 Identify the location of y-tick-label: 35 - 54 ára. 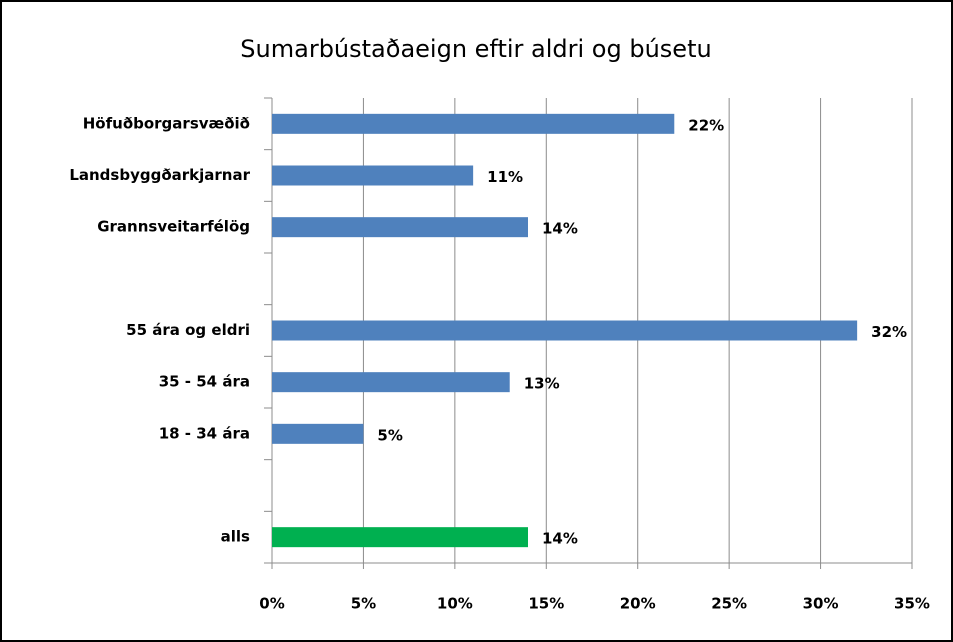
(204, 382).